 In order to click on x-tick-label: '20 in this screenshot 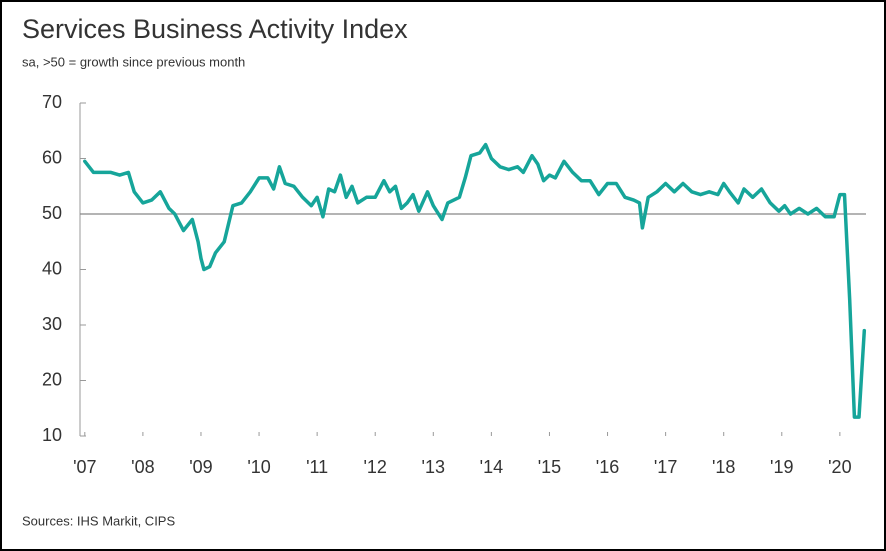, I will do `click(839, 467)`.